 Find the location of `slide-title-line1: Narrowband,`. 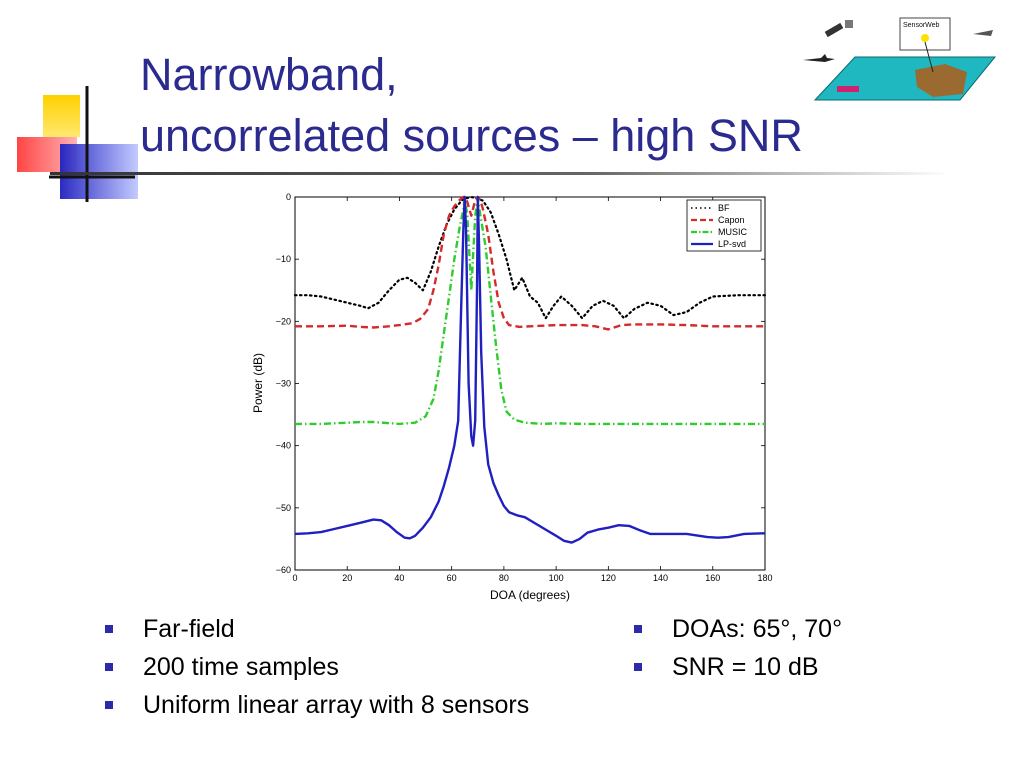

slide-title-line1: Narrowband, is located at coordinates (269, 74).